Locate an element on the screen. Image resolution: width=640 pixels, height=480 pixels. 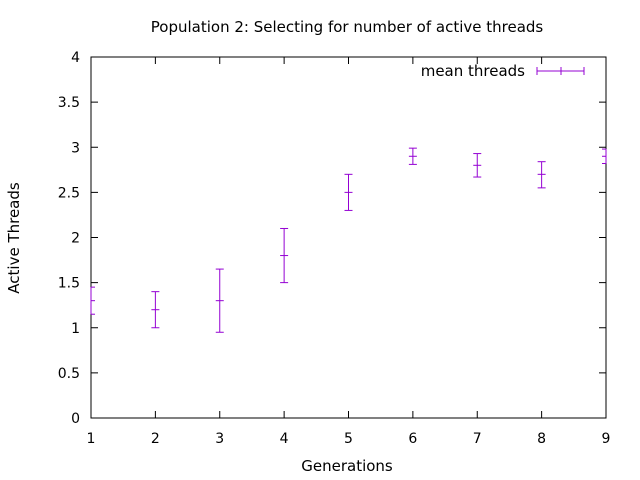
y-axis-label: Active Threads is located at coordinates (14, 238).